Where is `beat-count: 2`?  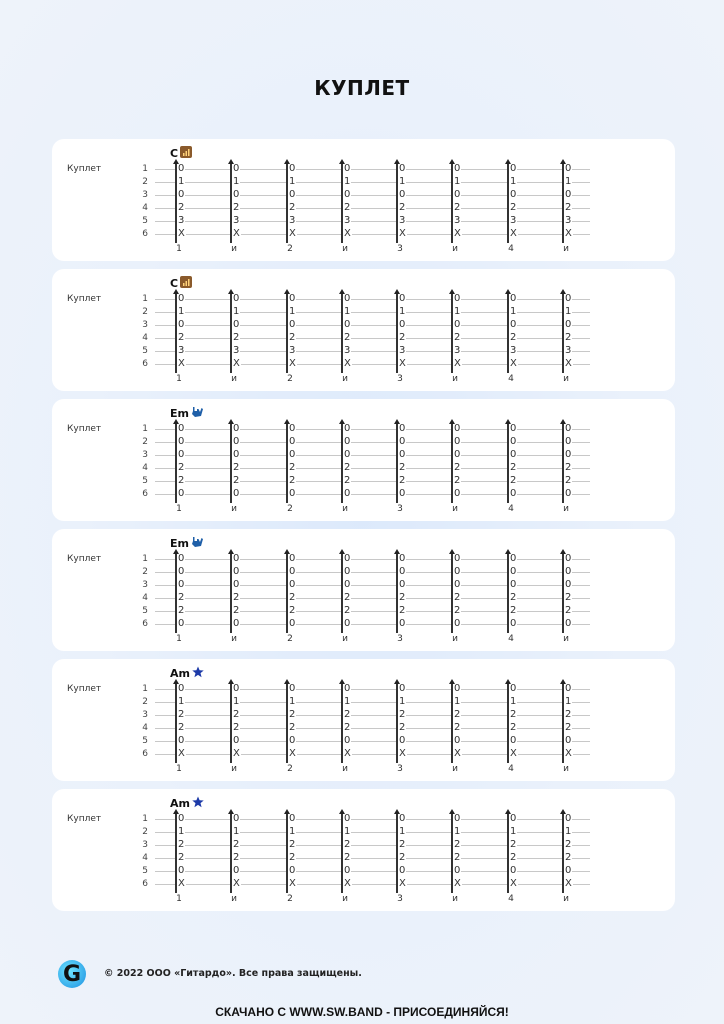
beat-count: 2 is located at coordinates (290, 509).